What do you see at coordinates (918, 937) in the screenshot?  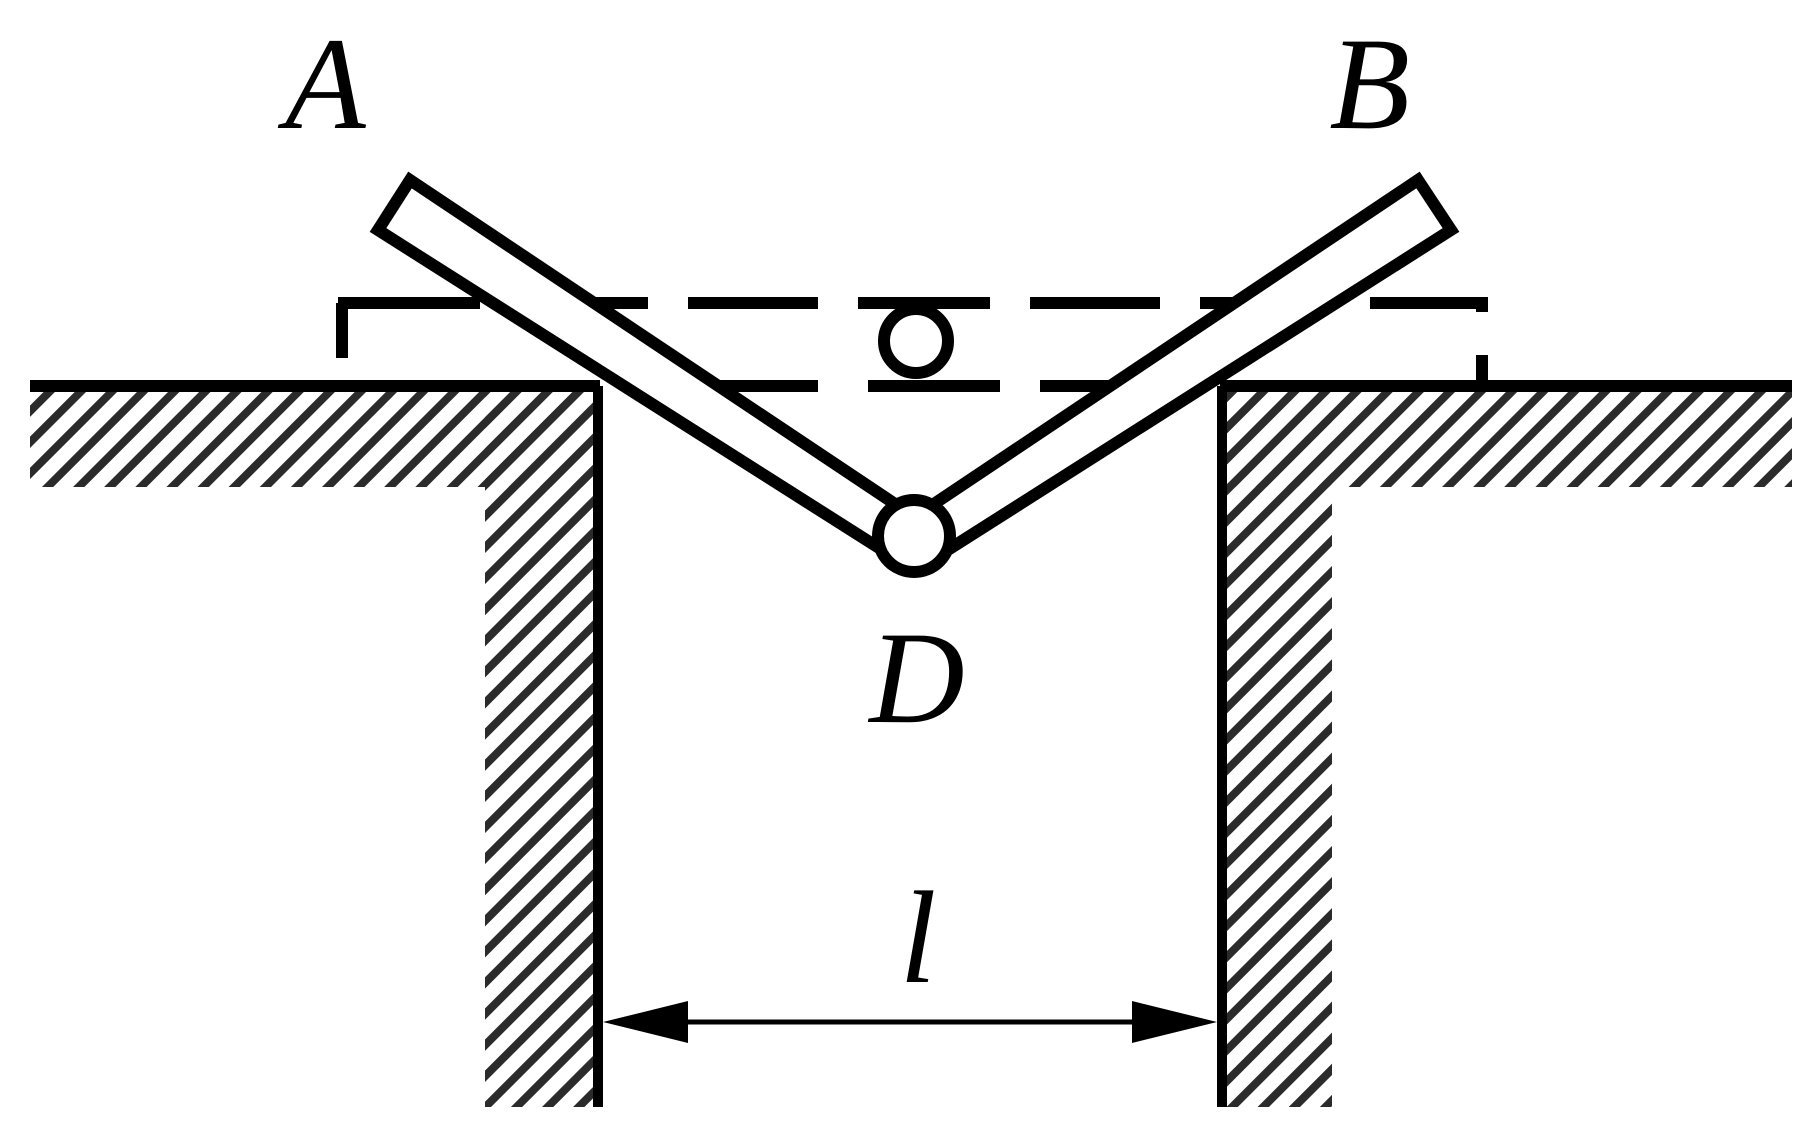 I see `label-span: l` at bounding box center [918, 937].